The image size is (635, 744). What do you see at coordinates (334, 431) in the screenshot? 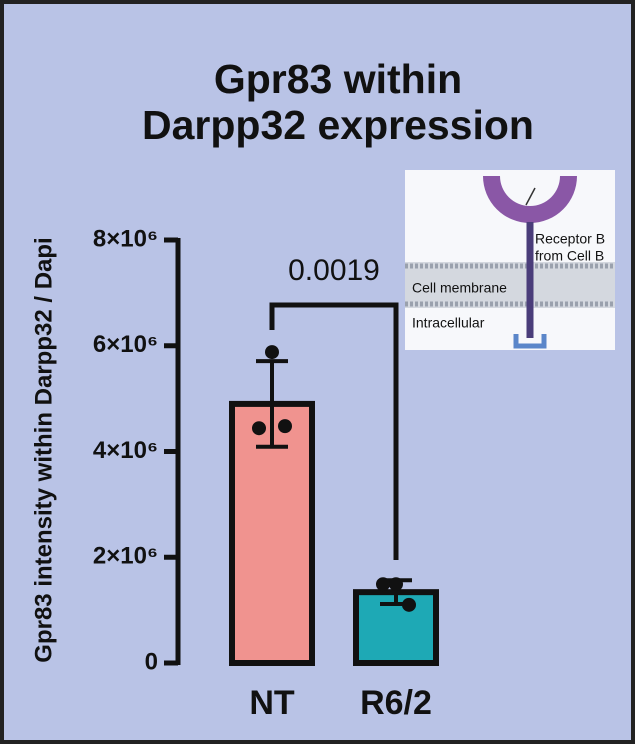
I see `significance-bracket` at bounding box center [334, 431].